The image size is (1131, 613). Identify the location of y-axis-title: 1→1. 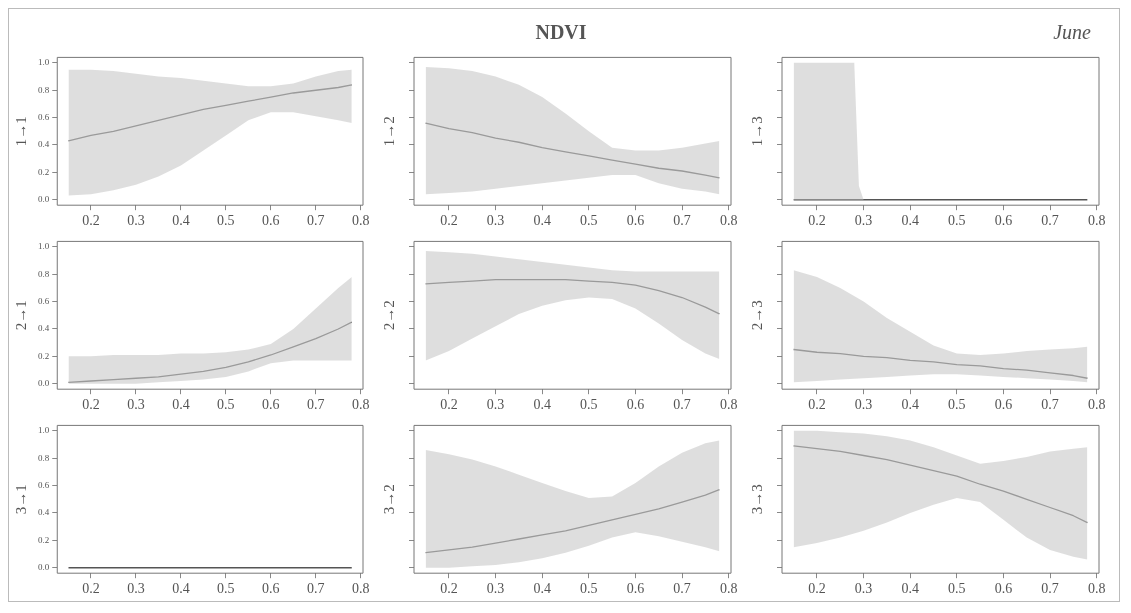
(20, 131).